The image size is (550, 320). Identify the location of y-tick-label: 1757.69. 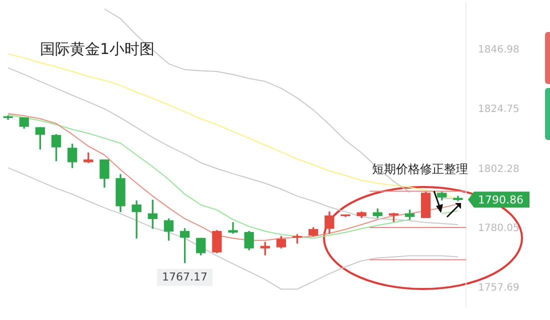
(499, 288).